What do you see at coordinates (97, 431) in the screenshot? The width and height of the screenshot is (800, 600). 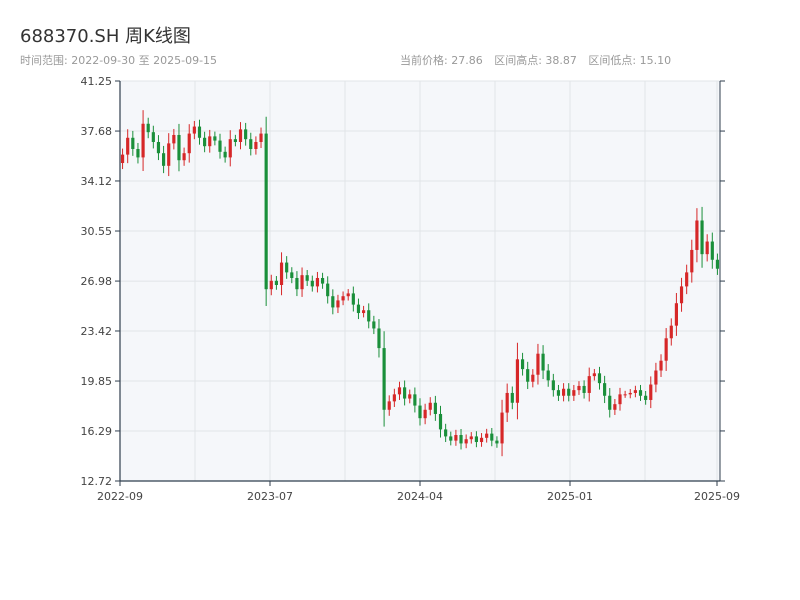 I see `y-tick-label: 16.29` at bounding box center [97, 431].